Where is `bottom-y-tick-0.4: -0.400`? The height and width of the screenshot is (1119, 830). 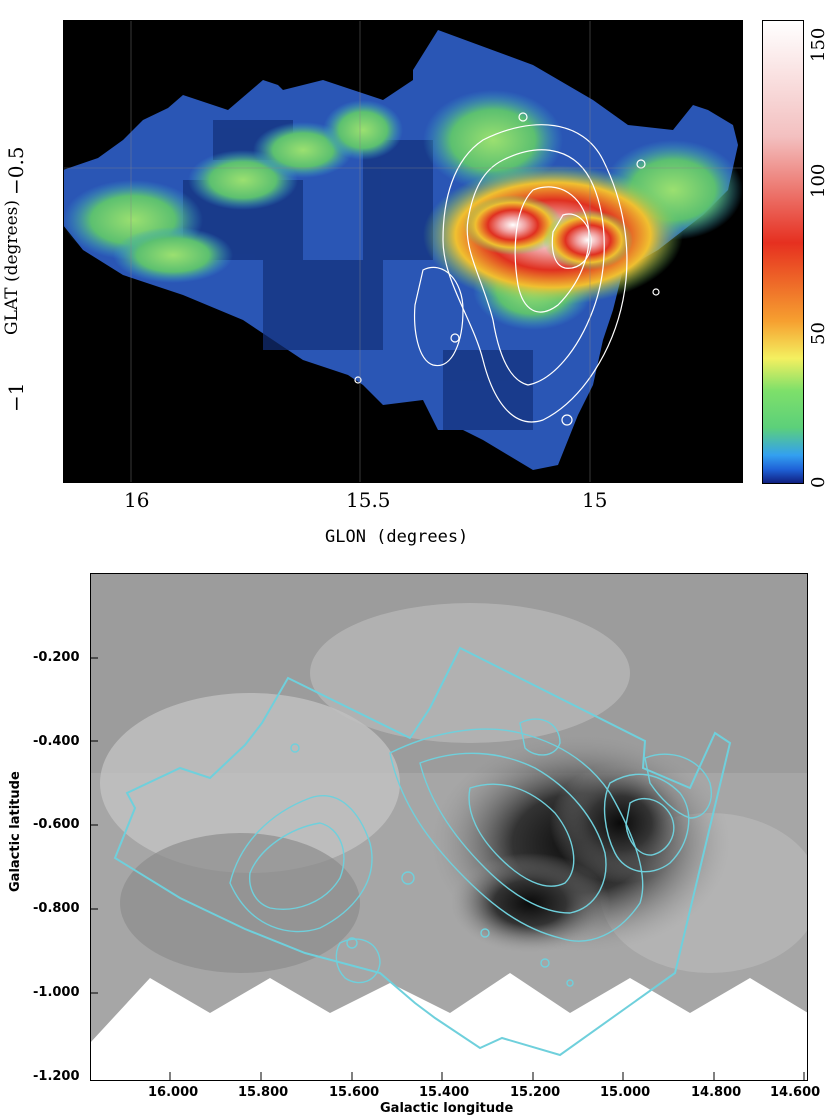 bottom-y-tick-0.4: -0.400 is located at coordinates (56, 741).